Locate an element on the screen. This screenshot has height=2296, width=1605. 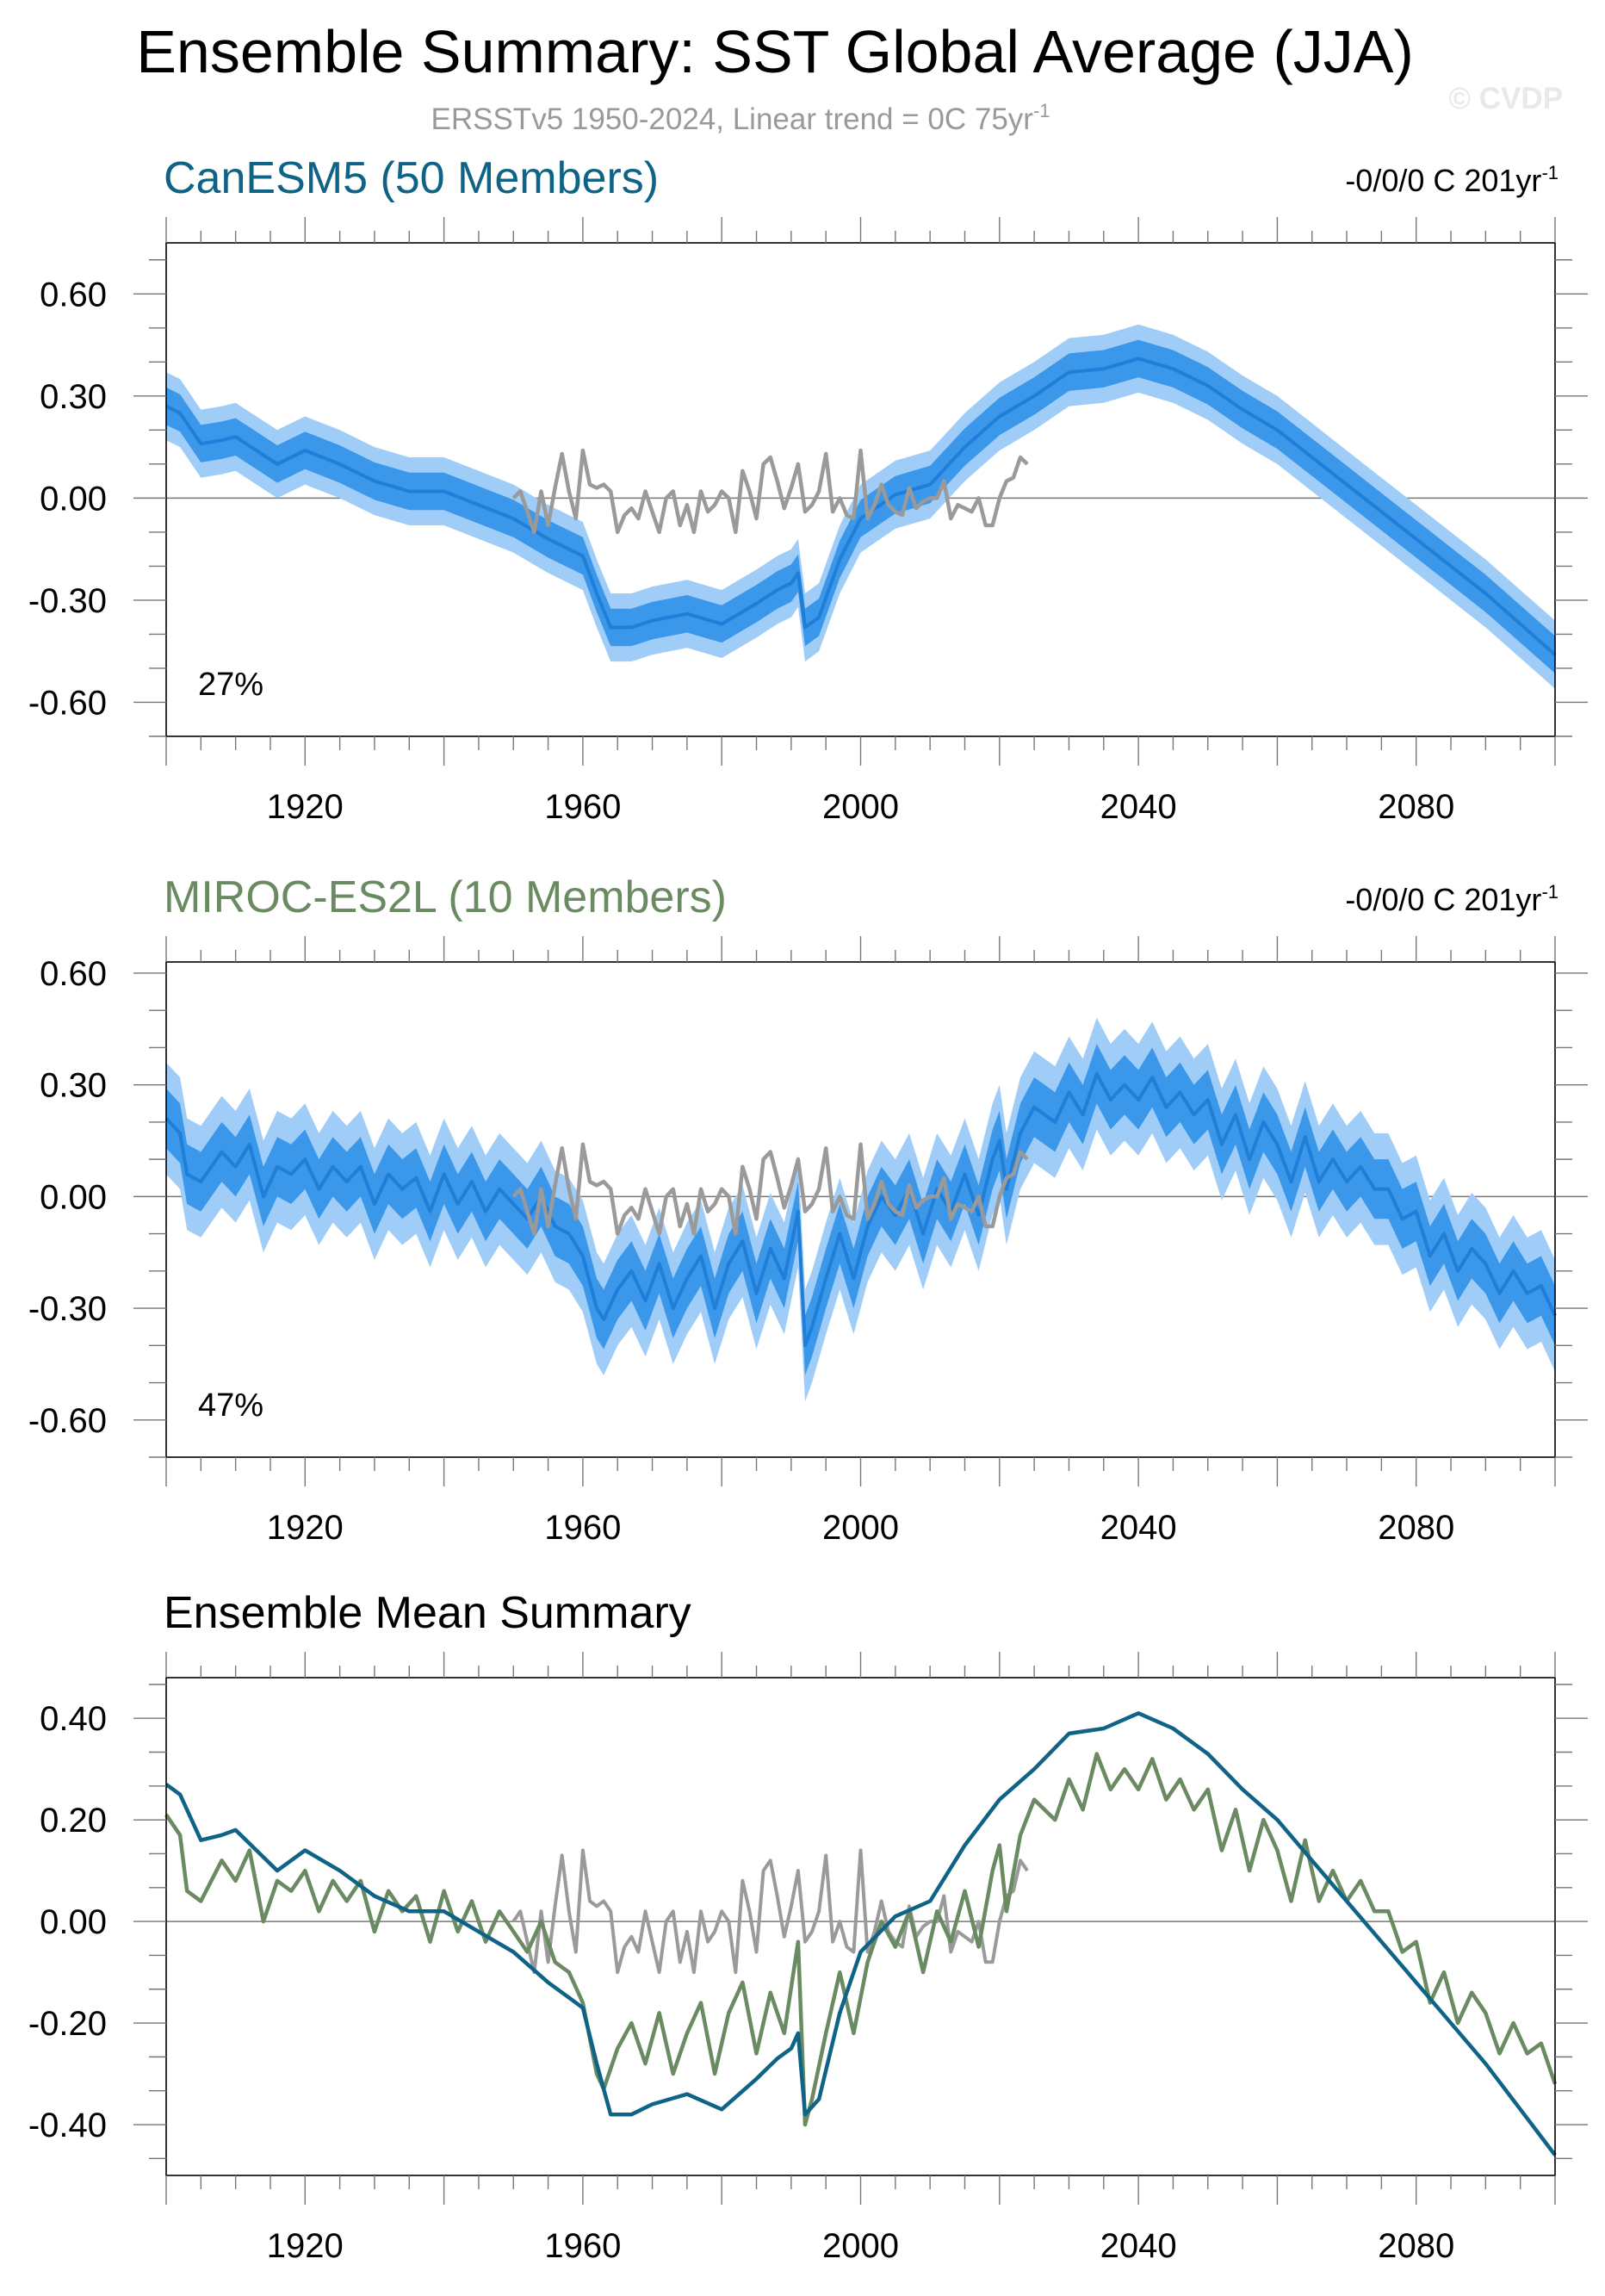
percent-annotation: 47% is located at coordinates (231, 1405).